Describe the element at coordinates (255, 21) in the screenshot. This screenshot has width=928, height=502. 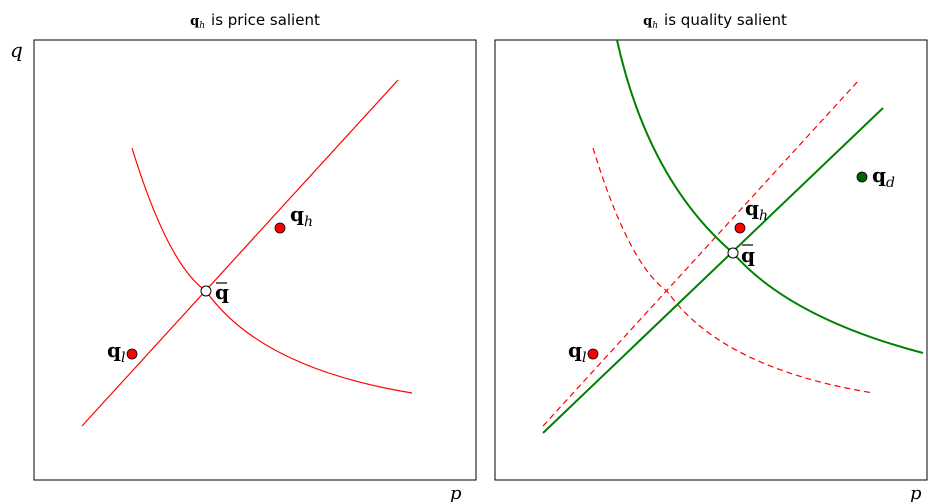
I see `left-panel-title: qh is price salient` at that location.